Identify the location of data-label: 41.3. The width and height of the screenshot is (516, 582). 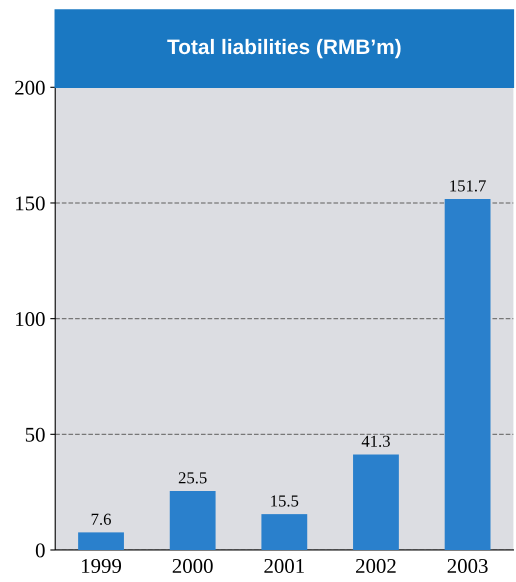
(376, 441).